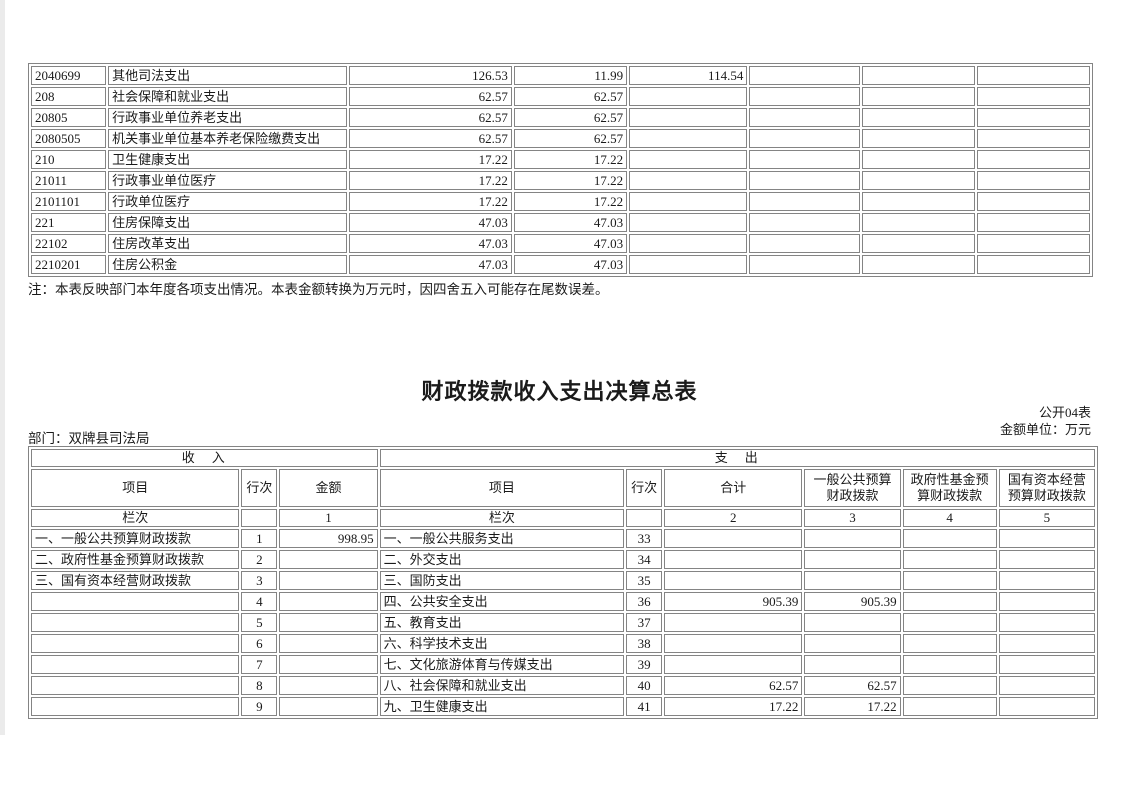  What do you see at coordinates (135, 488) in the screenshot?
I see `income-item-header: 项目` at bounding box center [135, 488].